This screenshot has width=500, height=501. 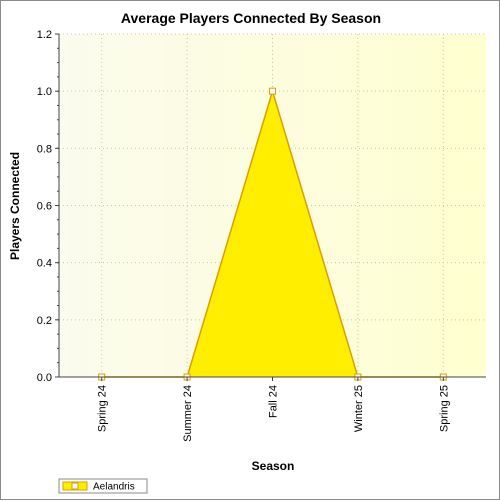 What do you see at coordinates (444, 408) in the screenshot?
I see `x-tick-label: Spring 25` at bounding box center [444, 408].